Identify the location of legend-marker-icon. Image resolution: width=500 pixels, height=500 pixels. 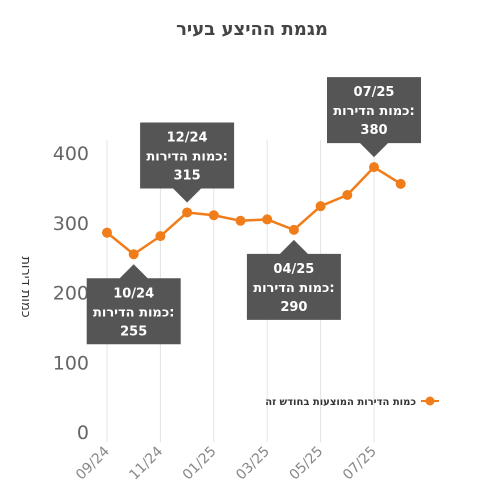
(430, 401).